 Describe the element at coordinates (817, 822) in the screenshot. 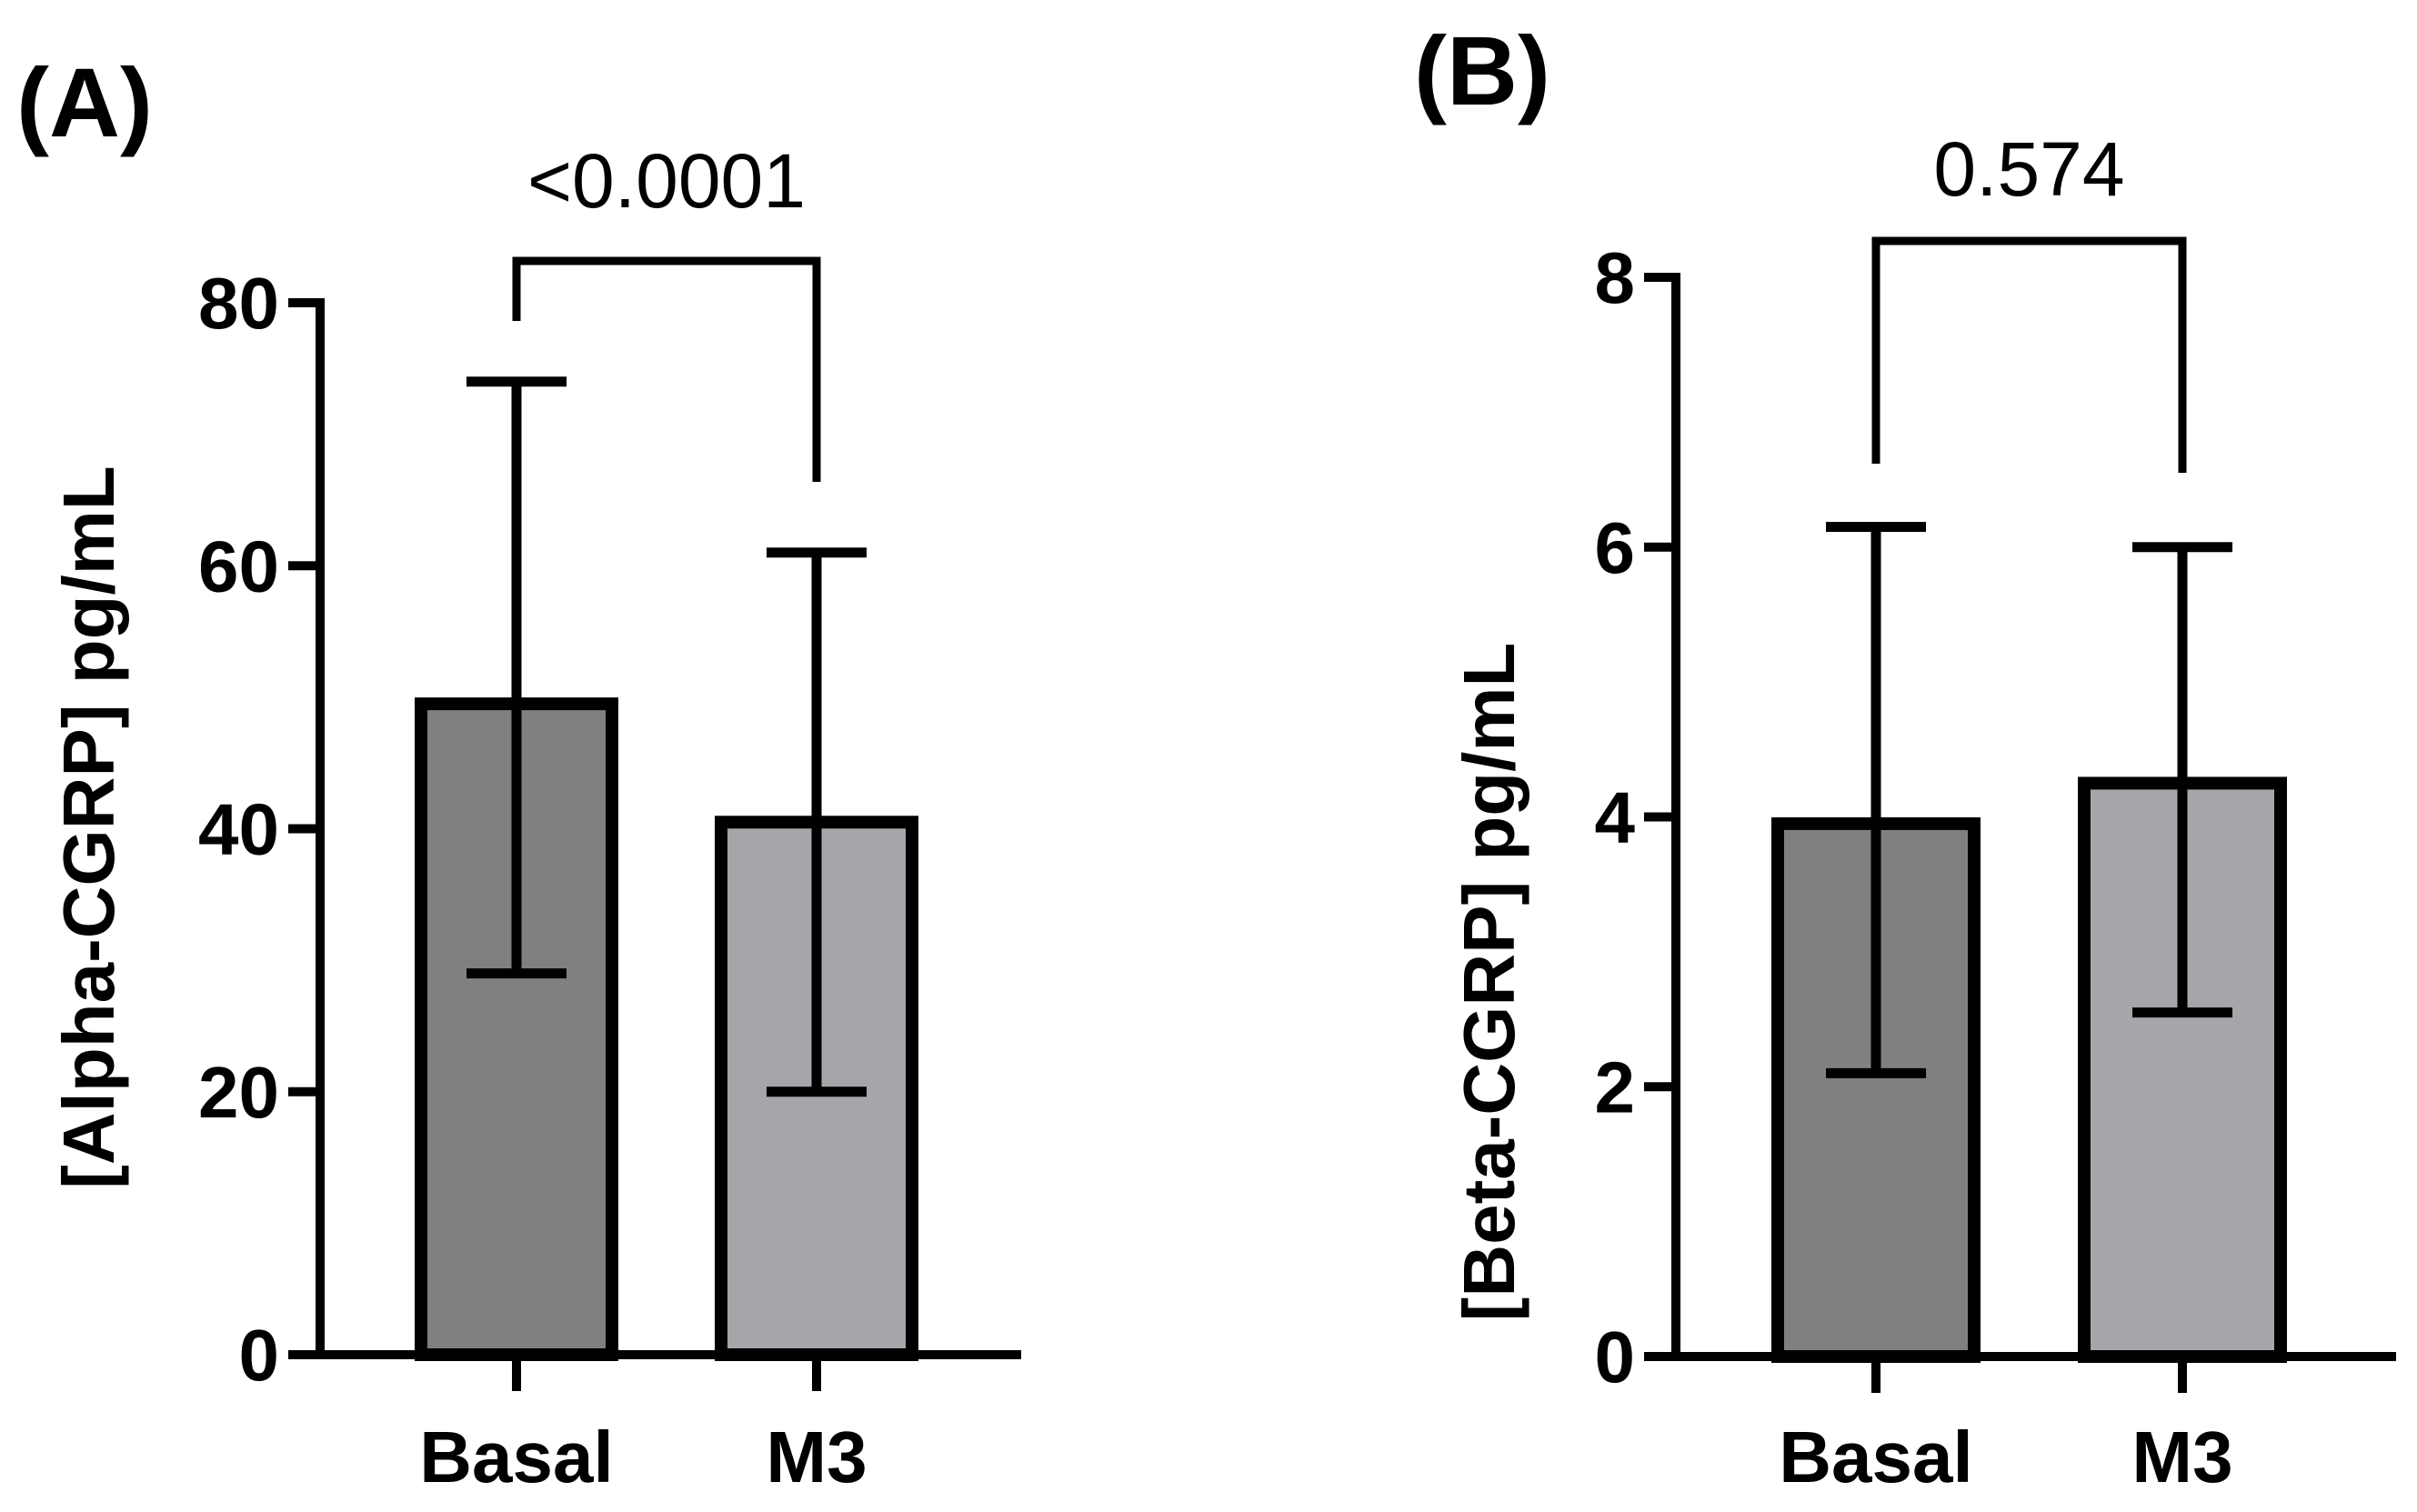

I see `panel-a-errorbar-m3` at that location.